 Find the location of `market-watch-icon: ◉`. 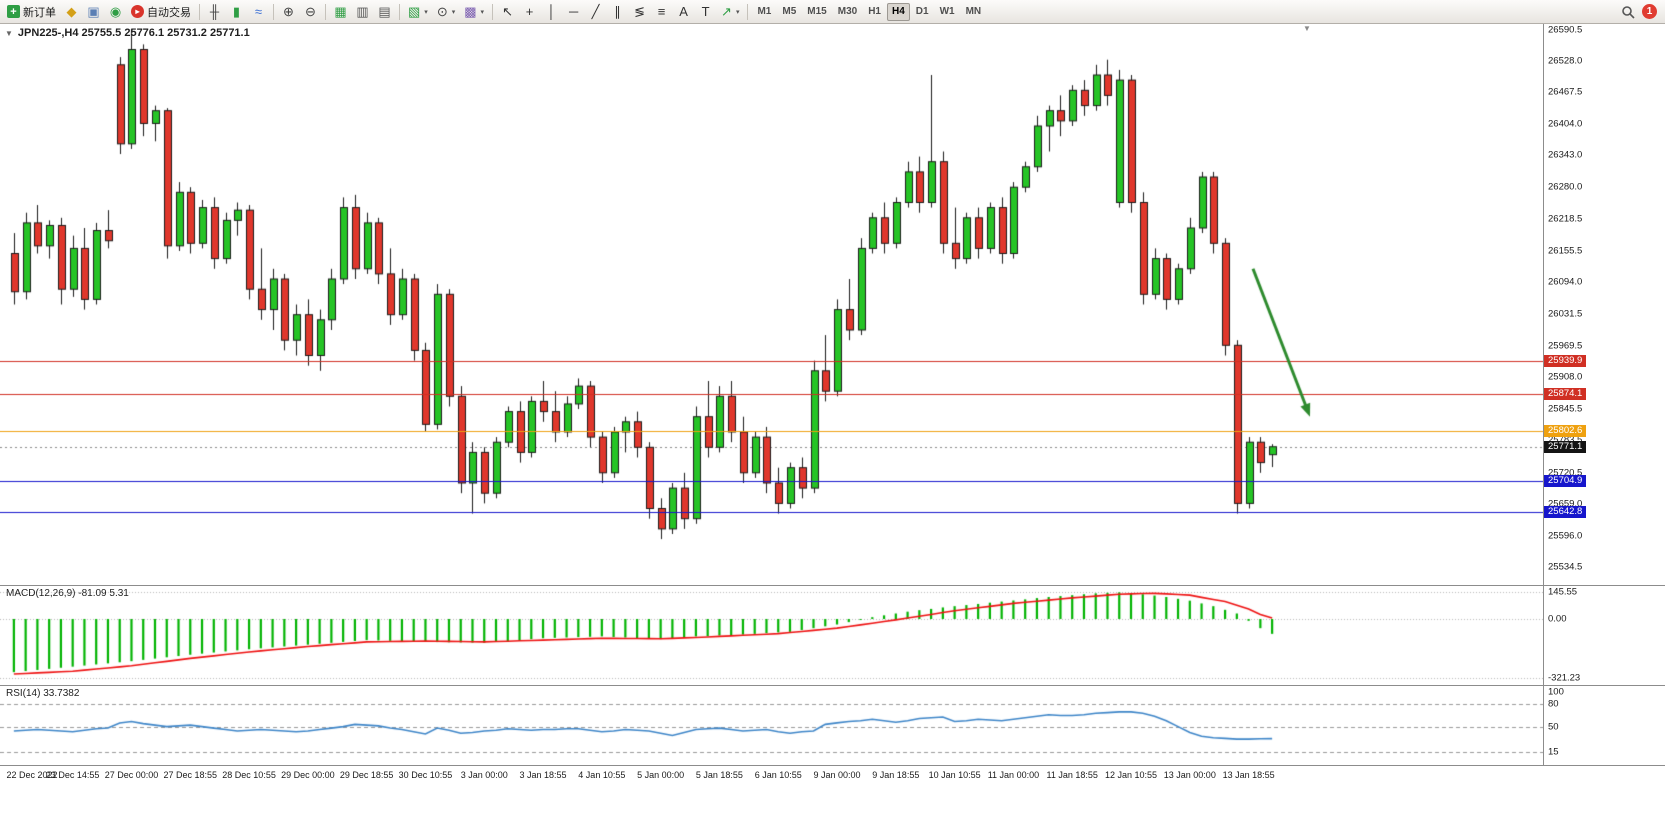

market-watch-icon: ◉ is located at coordinates (115, 11).